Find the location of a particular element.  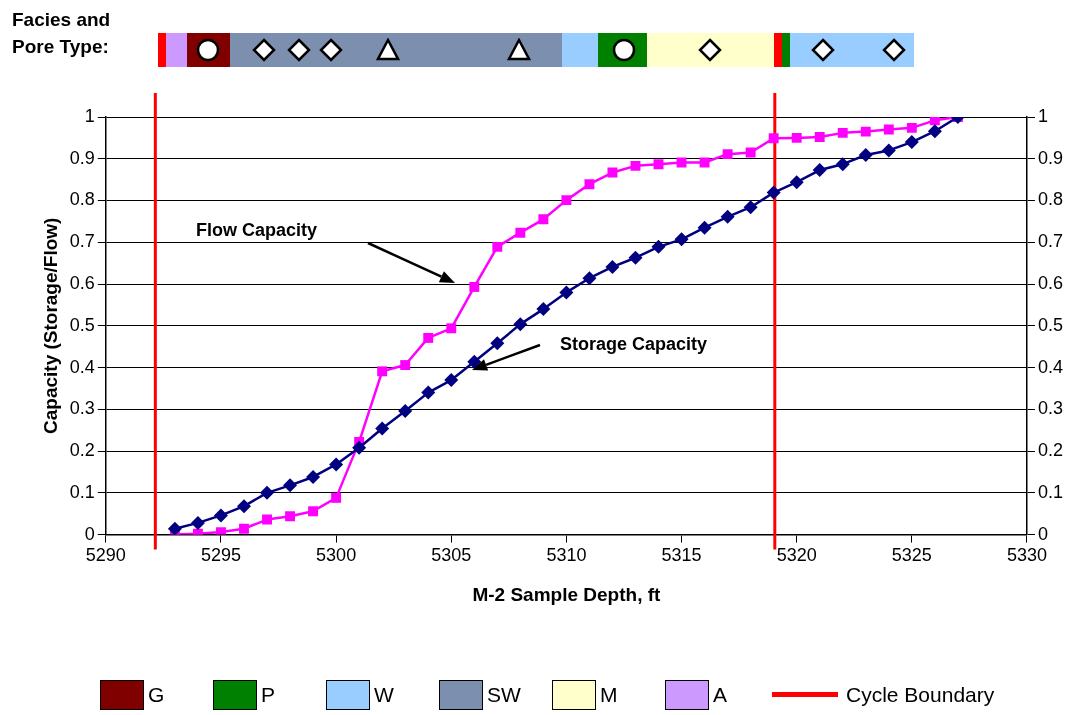

x-tick-label: 5310 is located at coordinates (566, 555).